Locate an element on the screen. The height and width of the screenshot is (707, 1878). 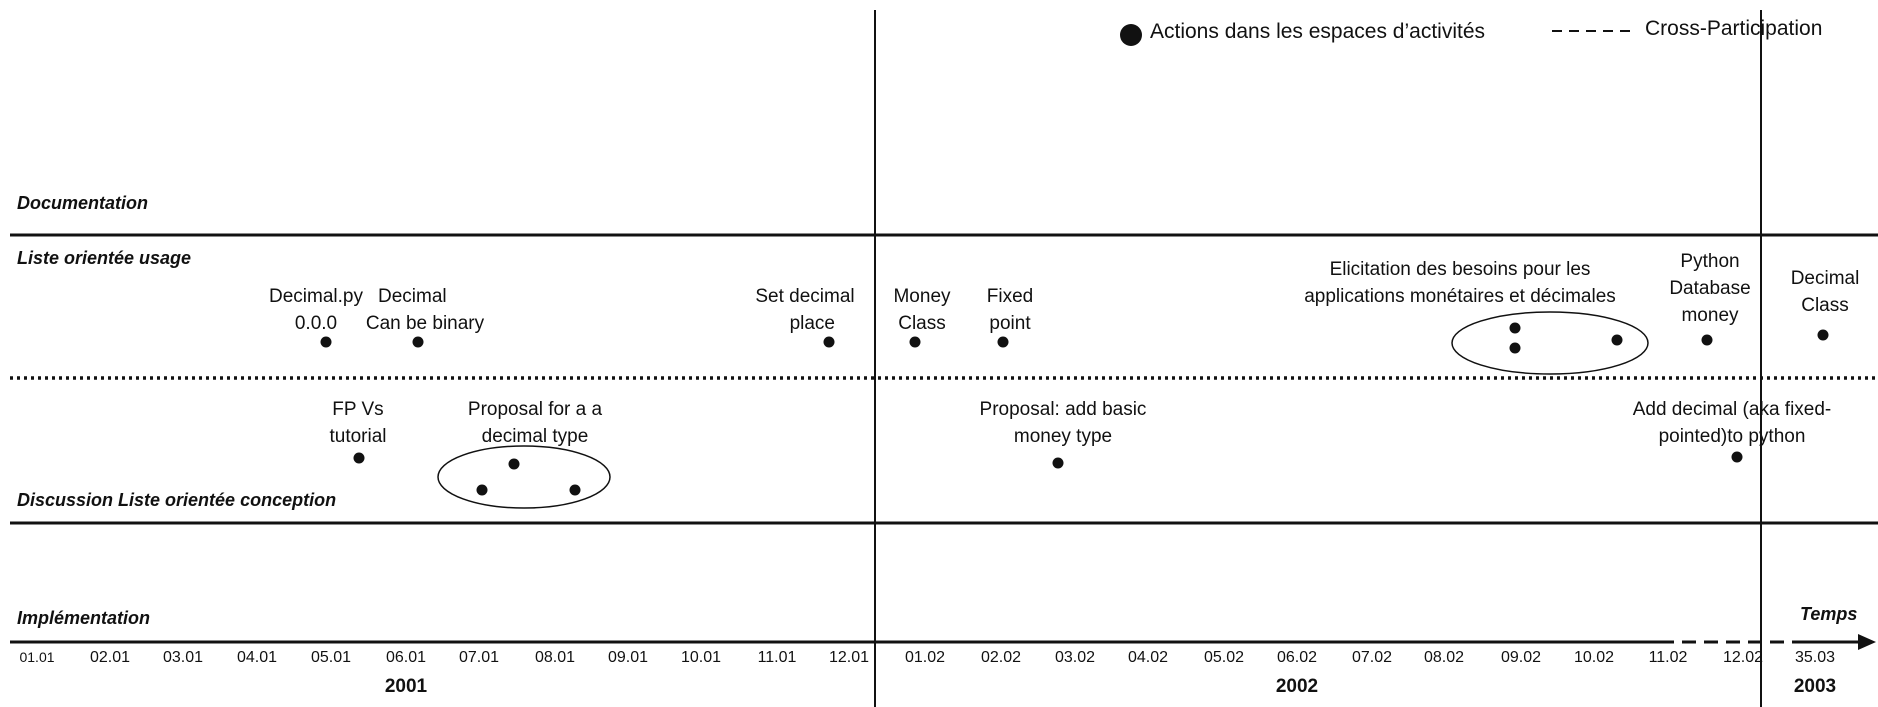
month-tick-label: 09.01 is located at coordinates (628, 657).